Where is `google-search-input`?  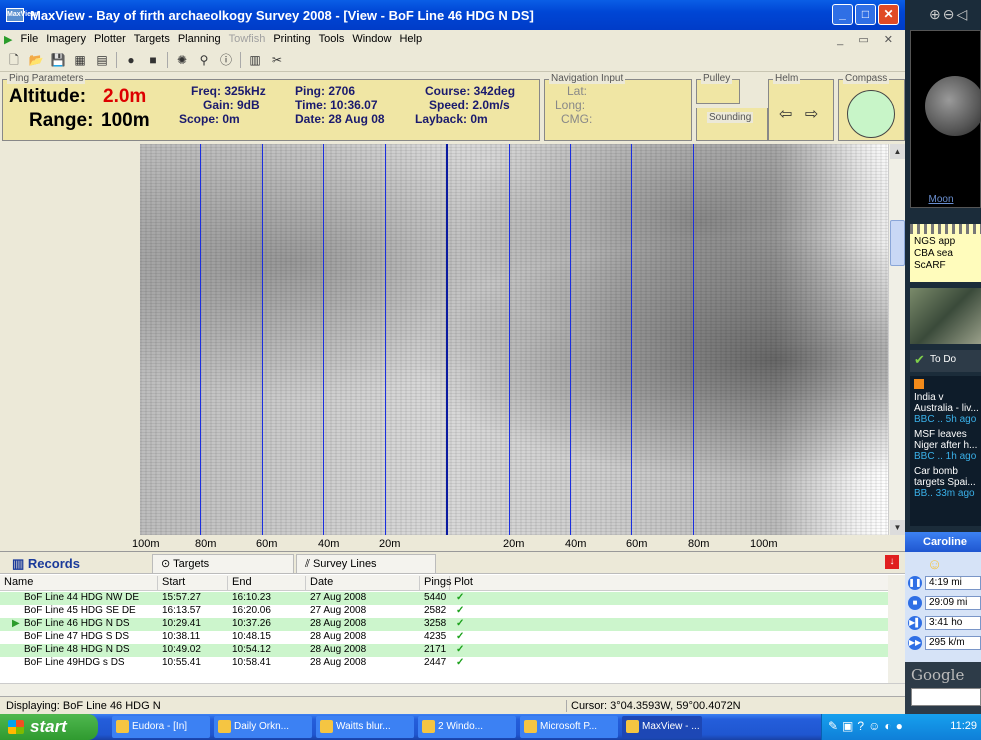 google-search-input is located at coordinates (946, 697).